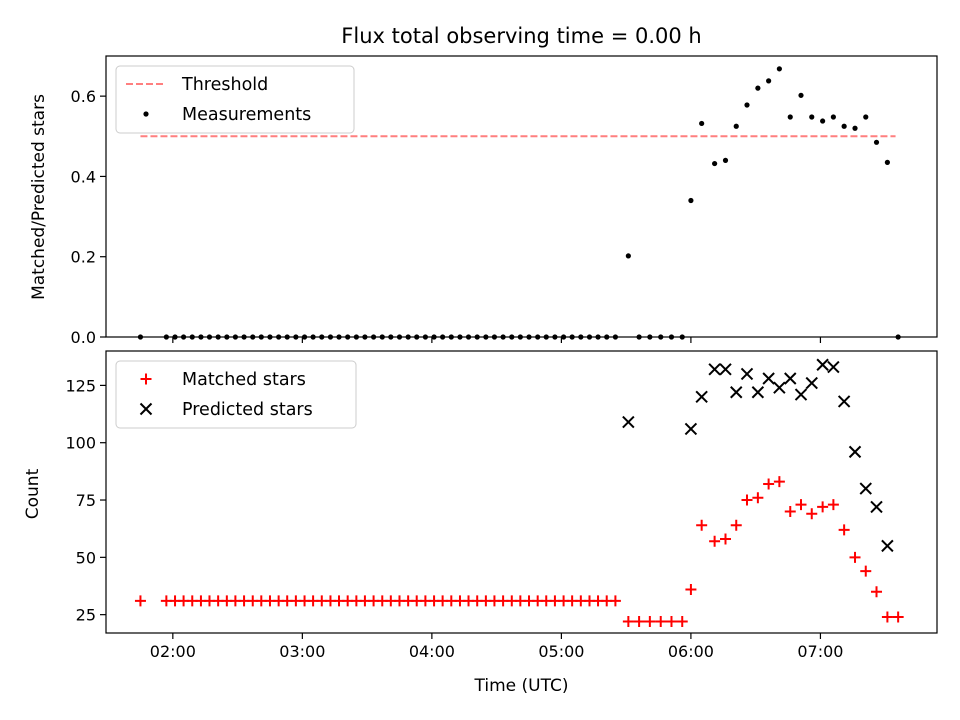 The height and width of the screenshot is (720, 960). Describe the element at coordinates (86, 500) in the screenshot. I see `bottom-y-tick-label: 75` at that location.